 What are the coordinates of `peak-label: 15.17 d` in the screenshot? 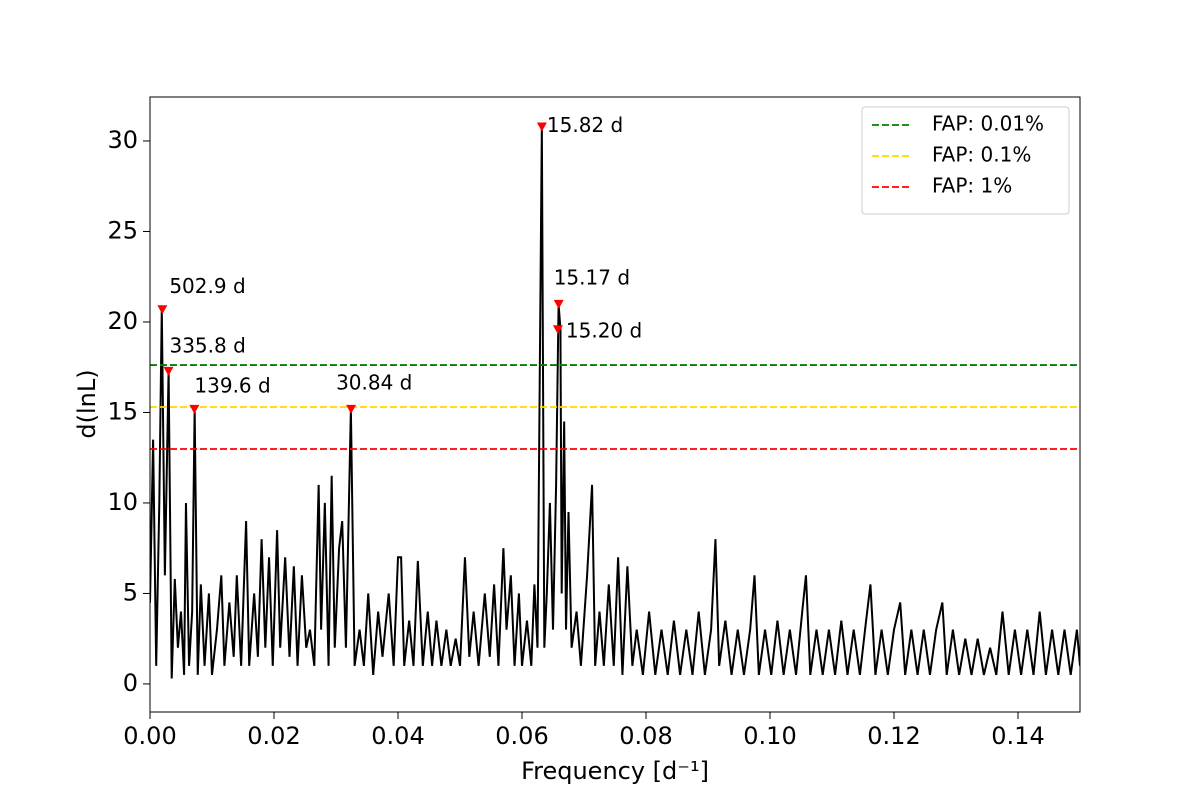 It's located at (592, 277).